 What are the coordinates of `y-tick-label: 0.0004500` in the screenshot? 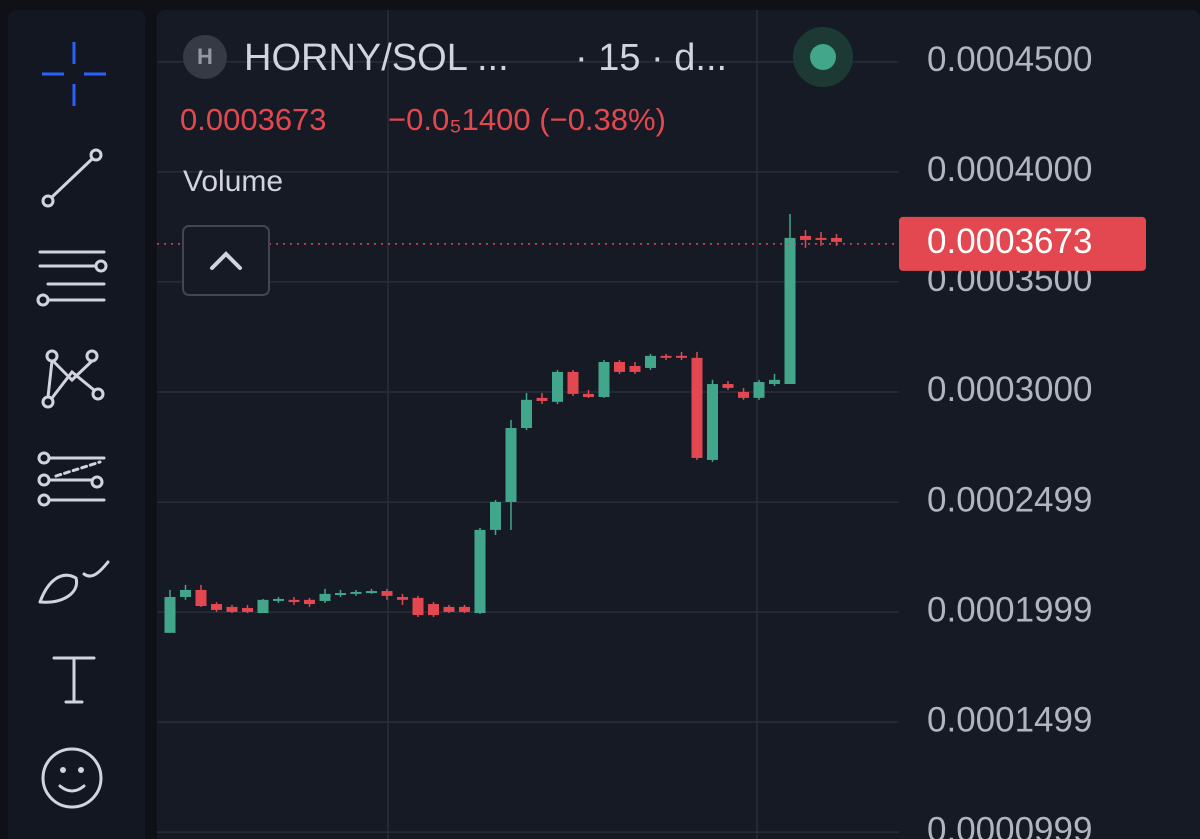 It's located at (1009, 59).